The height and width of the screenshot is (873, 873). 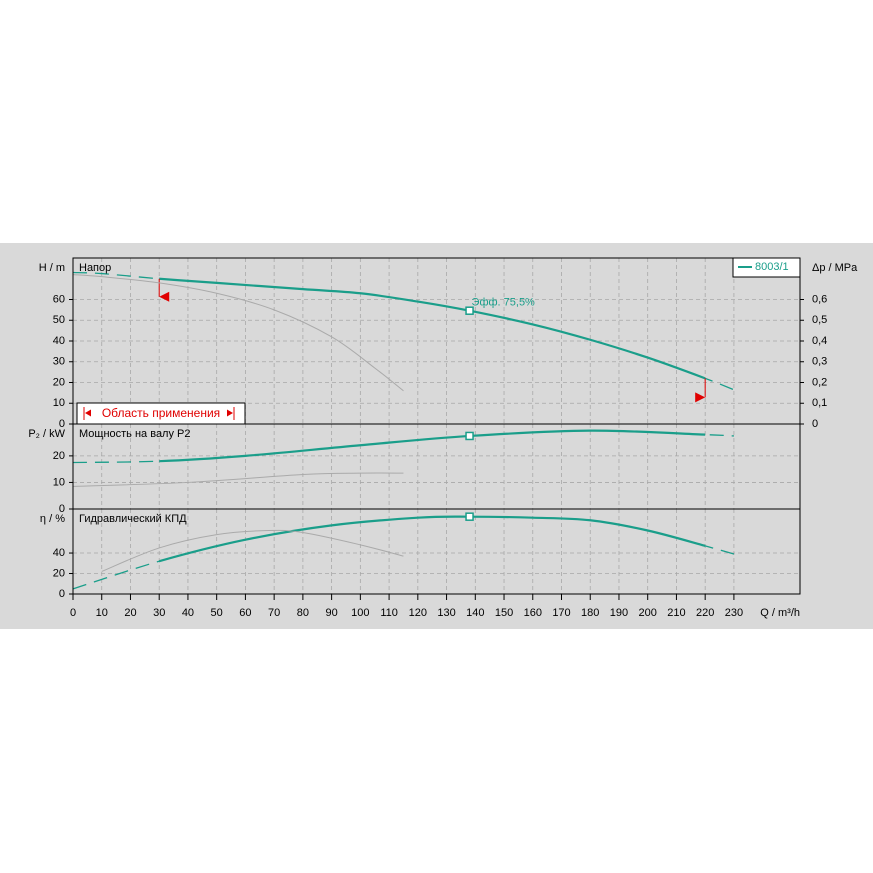 What do you see at coordinates (245, 613) in the screenshot?
I see `x-tick-label: 60` at bounding box center [245, 613].